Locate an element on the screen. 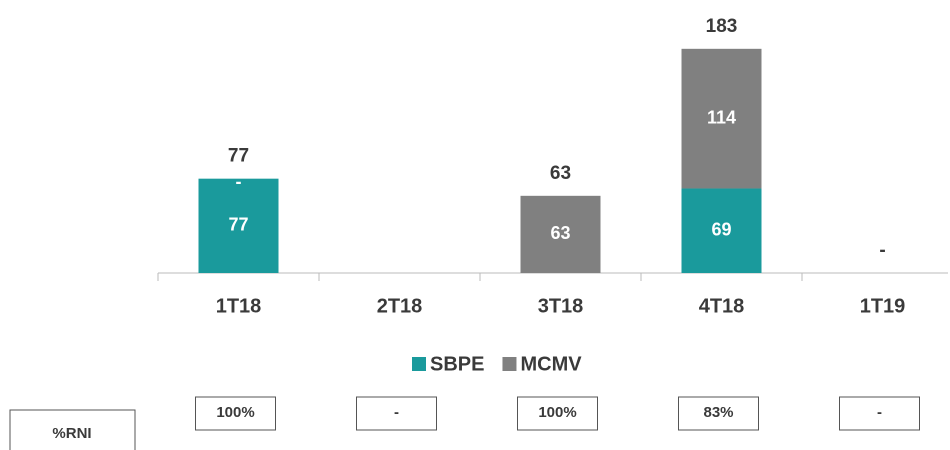 This screenshot has height=450, width=950. table-cell: 83% is located at coordinates (718, 412).